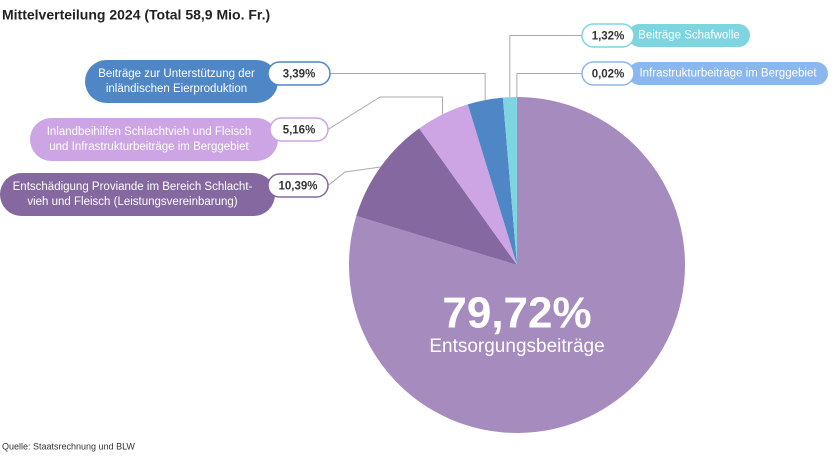  What do you see at coordinates (176, 74) in the screenshot?
I see `category-line: Beiträge zur Unterstützung der` at bounding box center [176, 74].